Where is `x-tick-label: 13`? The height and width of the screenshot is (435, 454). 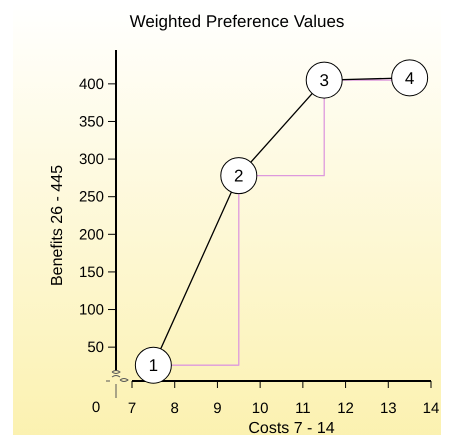
x-tick-label: 13 is located at coordinates (388, 408).